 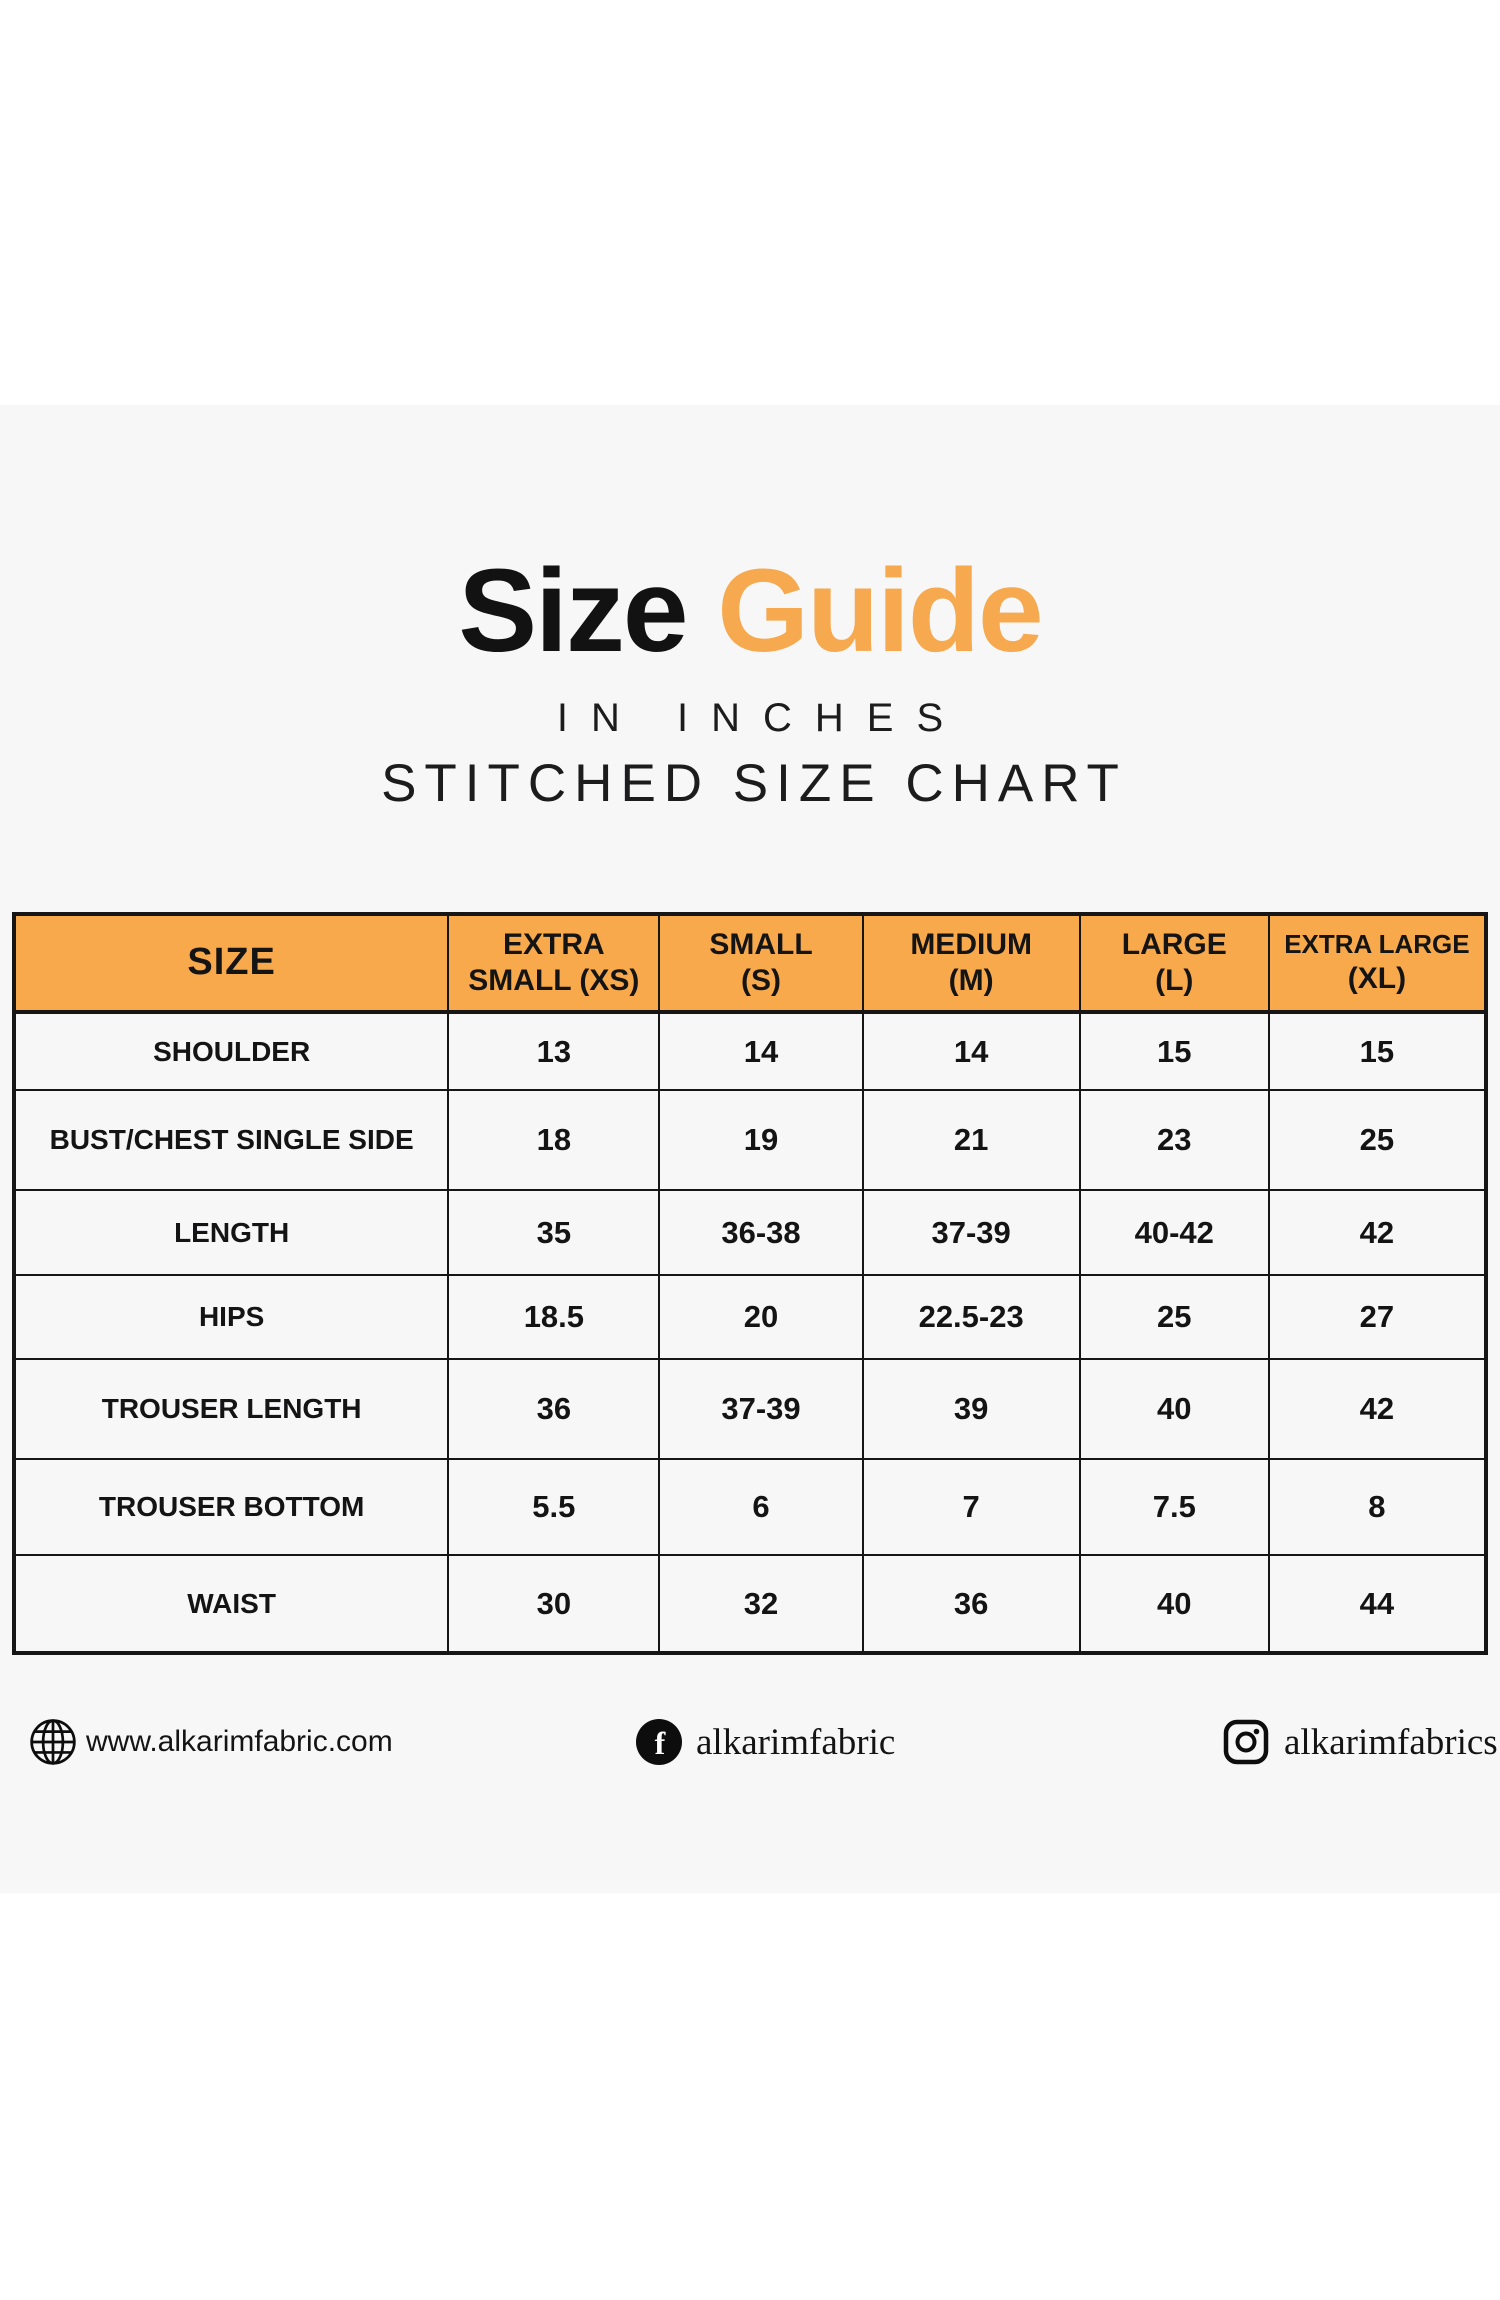 What do you see at coordinates (554, 1604) in the screenshot?
I see `cell-value: 30` at bounding box center [554, 1604].